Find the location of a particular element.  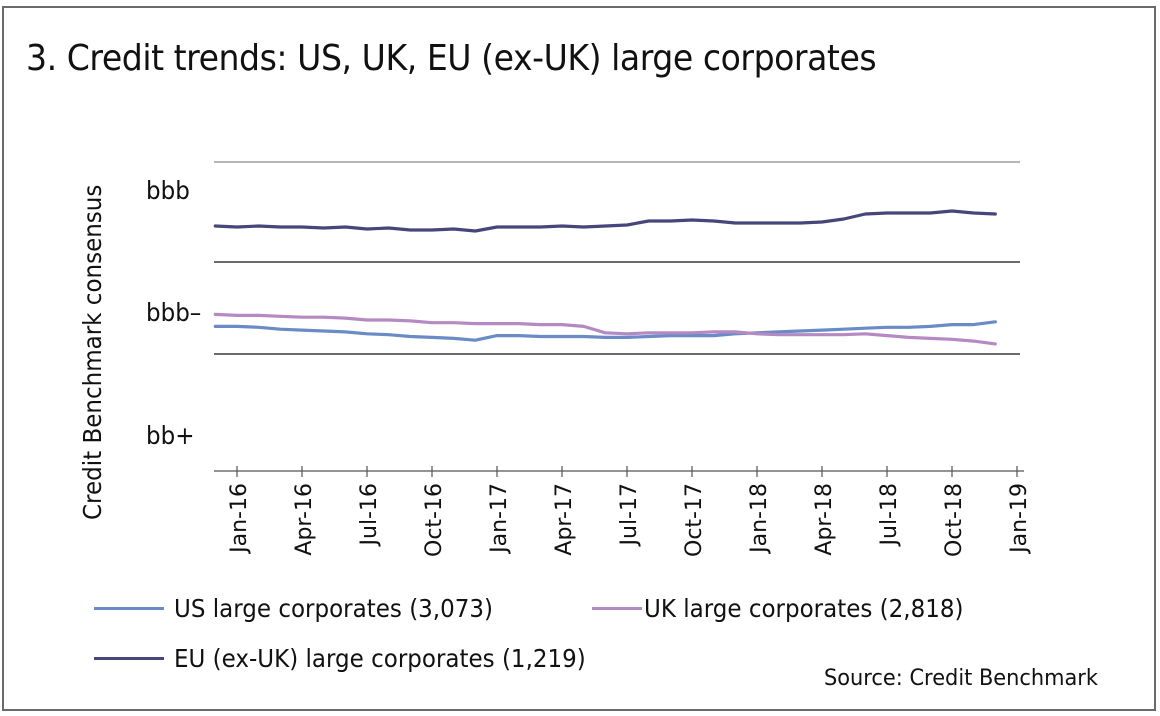

legend-label-us: US large corporates (3,073) is located at coordinates (333, 608).